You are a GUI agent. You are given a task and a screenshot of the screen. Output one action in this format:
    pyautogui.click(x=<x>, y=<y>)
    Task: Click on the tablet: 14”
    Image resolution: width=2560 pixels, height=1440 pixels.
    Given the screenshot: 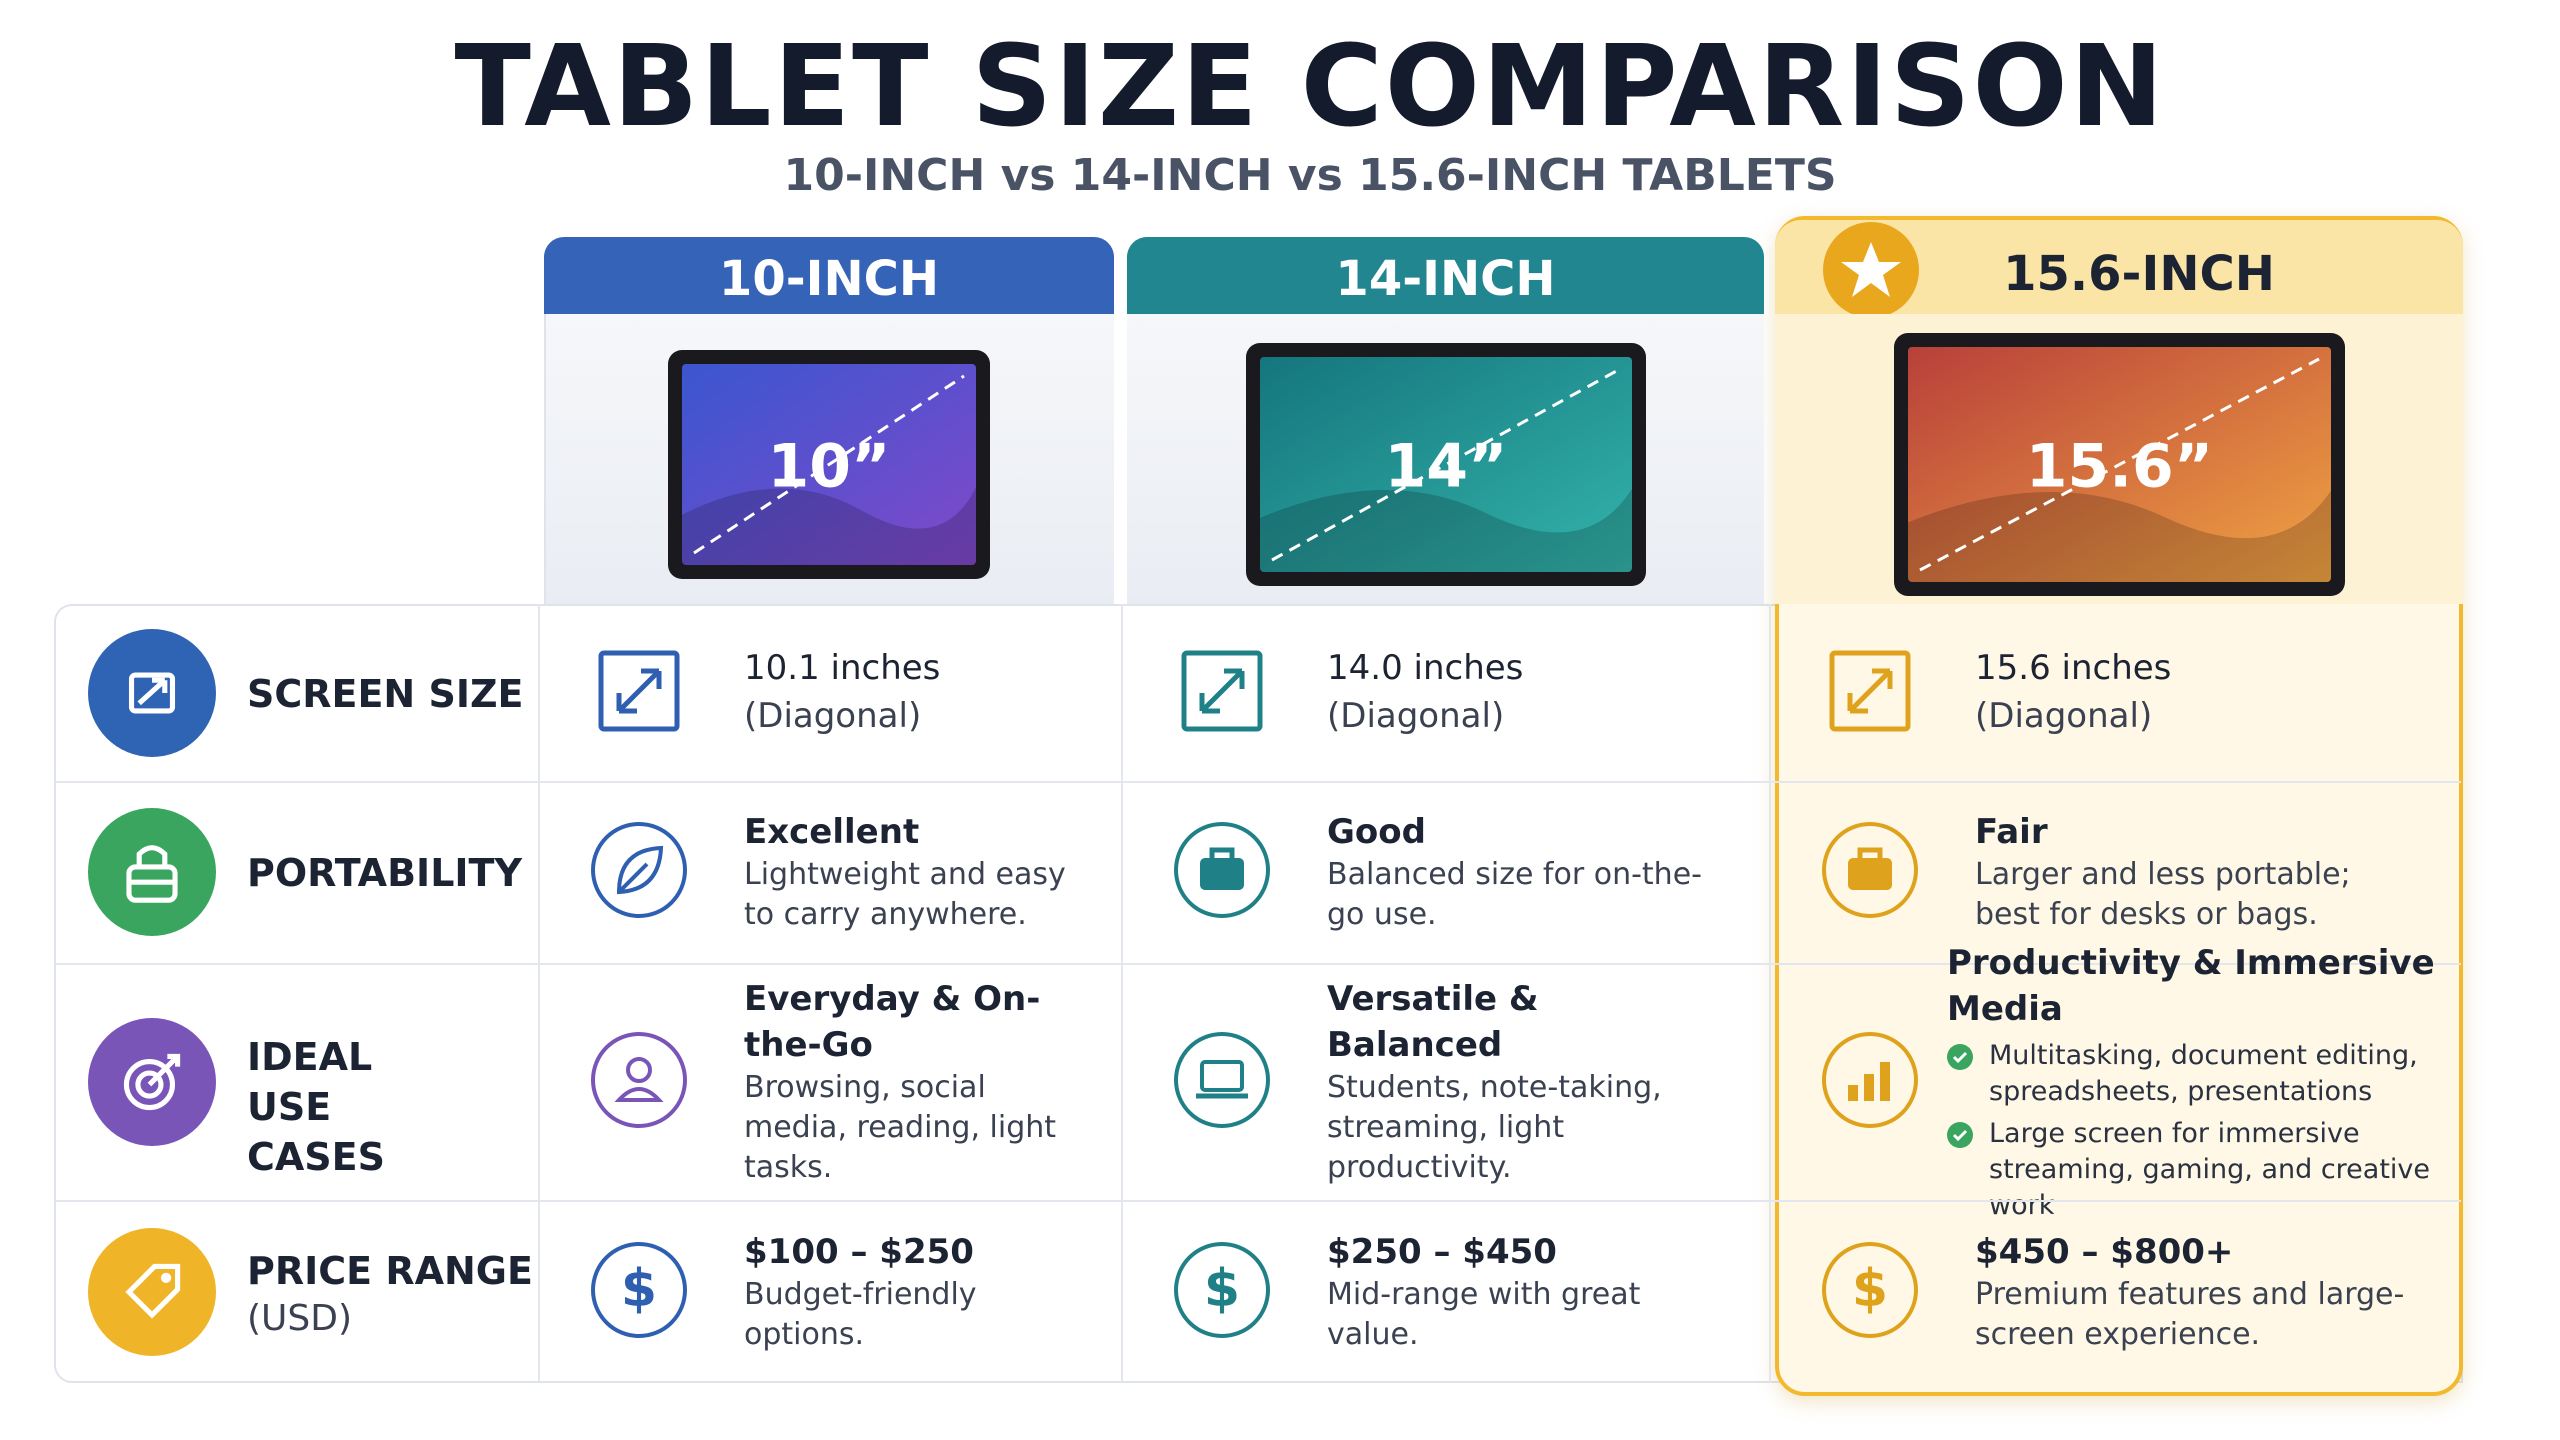 What is the action you would take?
    pyautogui.click(x=1445, y=464)
    